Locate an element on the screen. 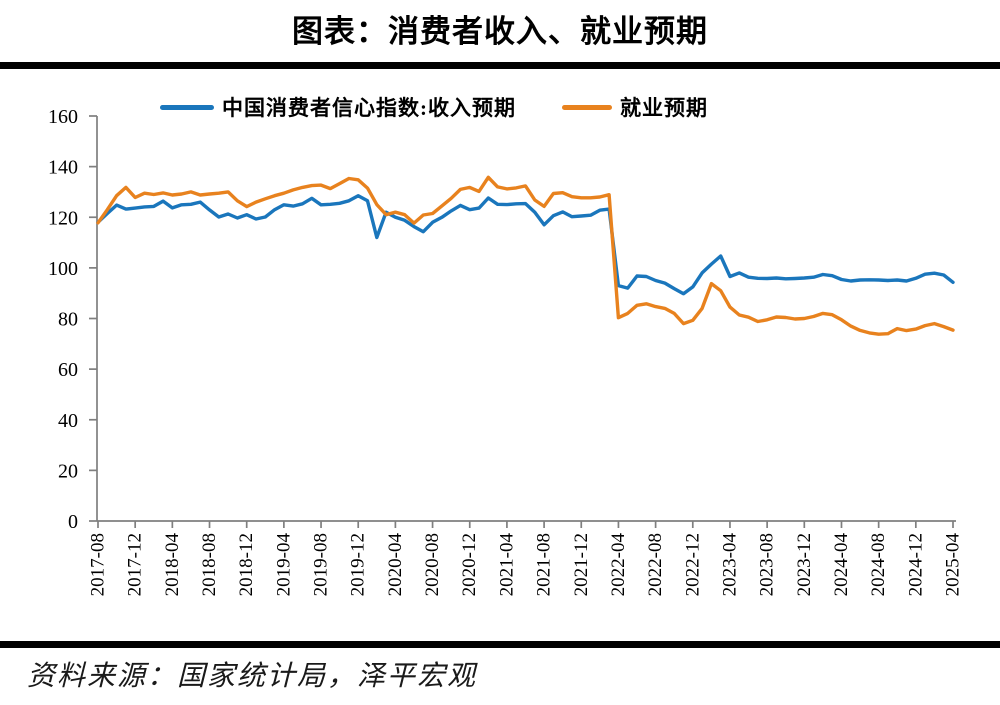 Image resolution: width=1000 pixels, height=705 pixels. x-tick-label: 2022-12 is located at coordinates (692, 564).